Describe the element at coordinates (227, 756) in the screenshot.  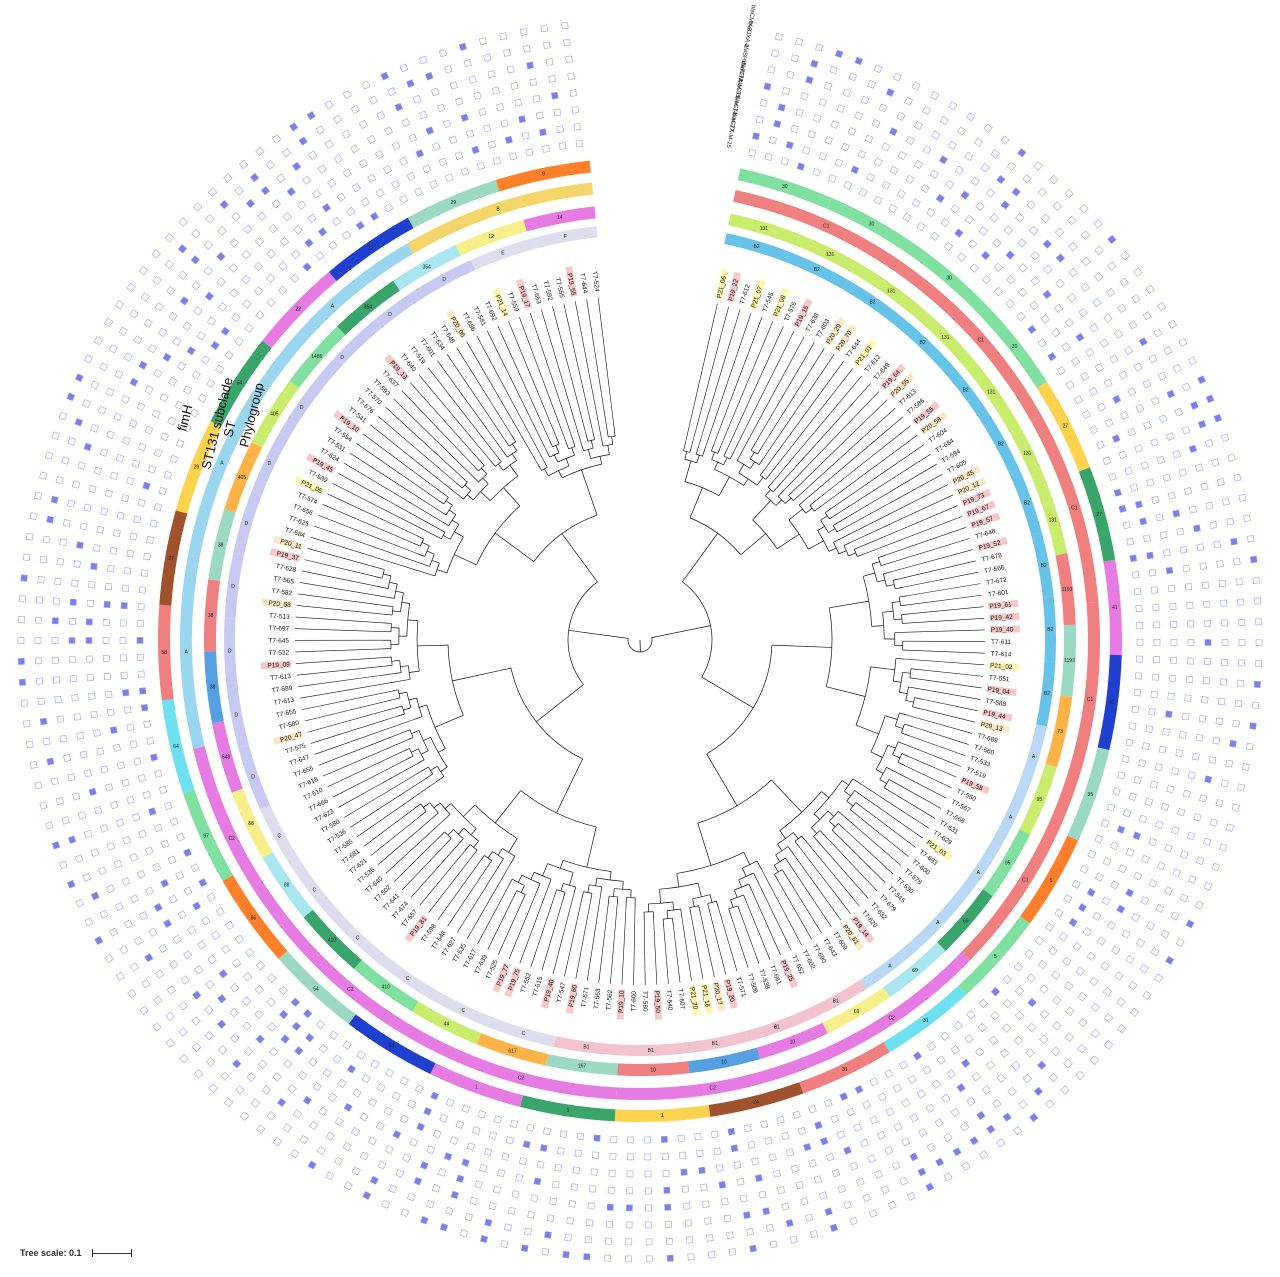
I see `st-segment` at that location.